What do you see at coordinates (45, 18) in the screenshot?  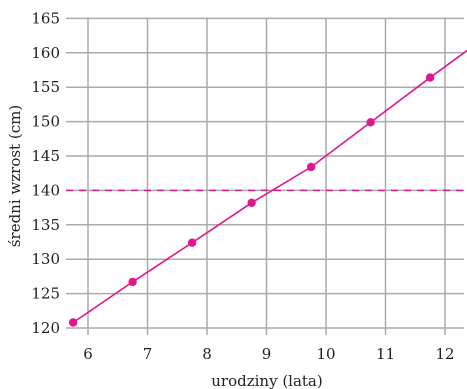 I see `y-tick-label: 165` at bounding box center [45, 18].